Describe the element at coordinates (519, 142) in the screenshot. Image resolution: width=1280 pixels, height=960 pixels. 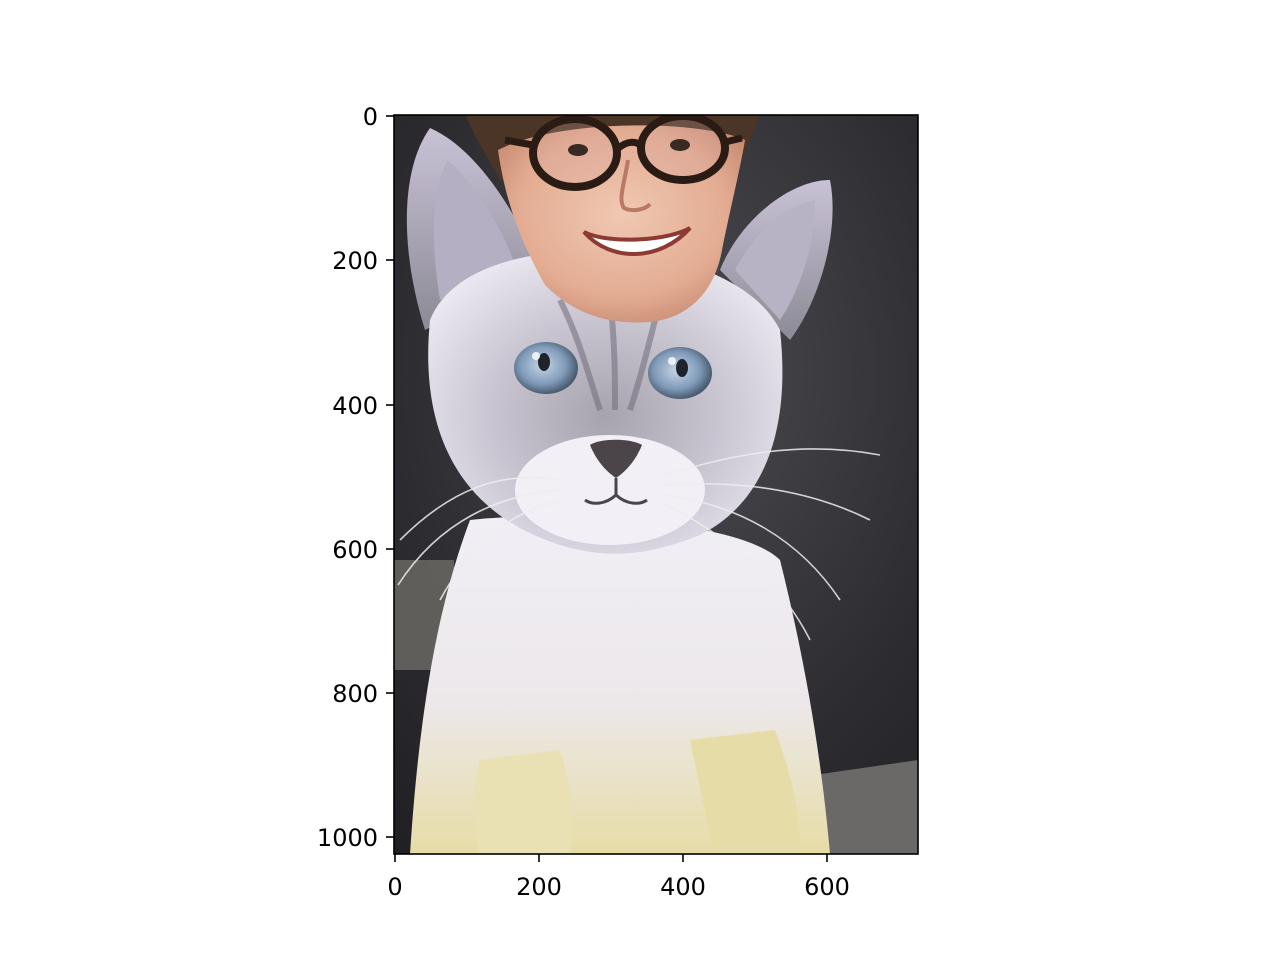
I see `glasses-temple-left` at that location.